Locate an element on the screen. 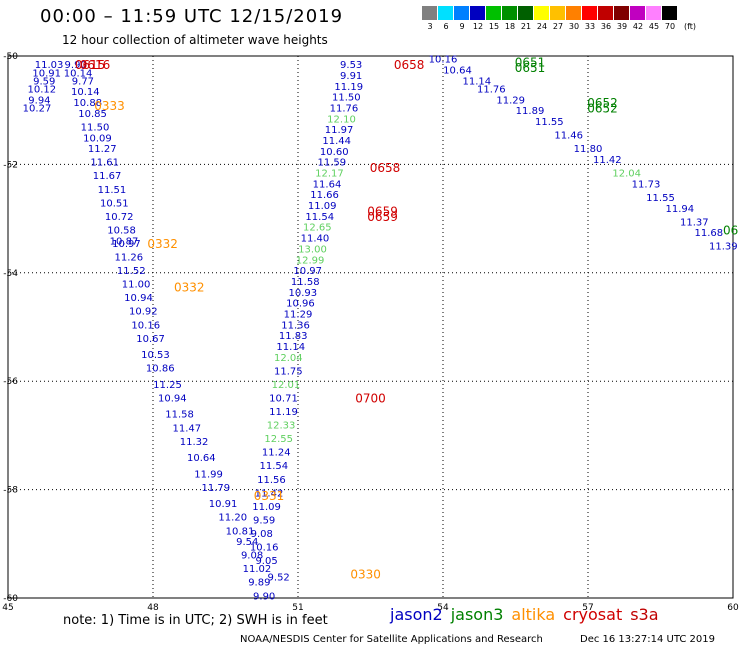  swh-value-track-c: 11.68 is located at coordinates (709, 233).